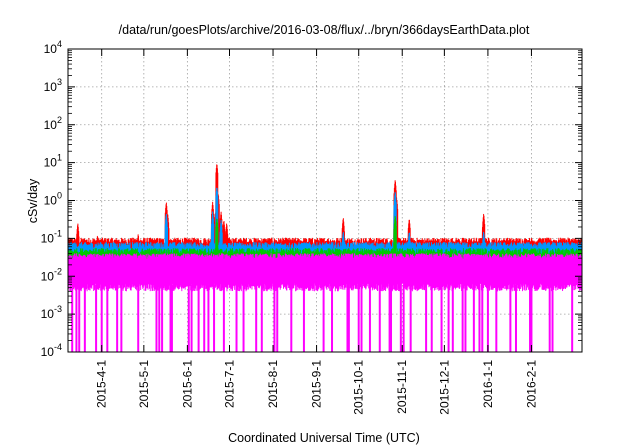  Describe the element at coordinates (230, 384) in the screenshot. I see `x-tick-label: 2015-7-1` at that location.